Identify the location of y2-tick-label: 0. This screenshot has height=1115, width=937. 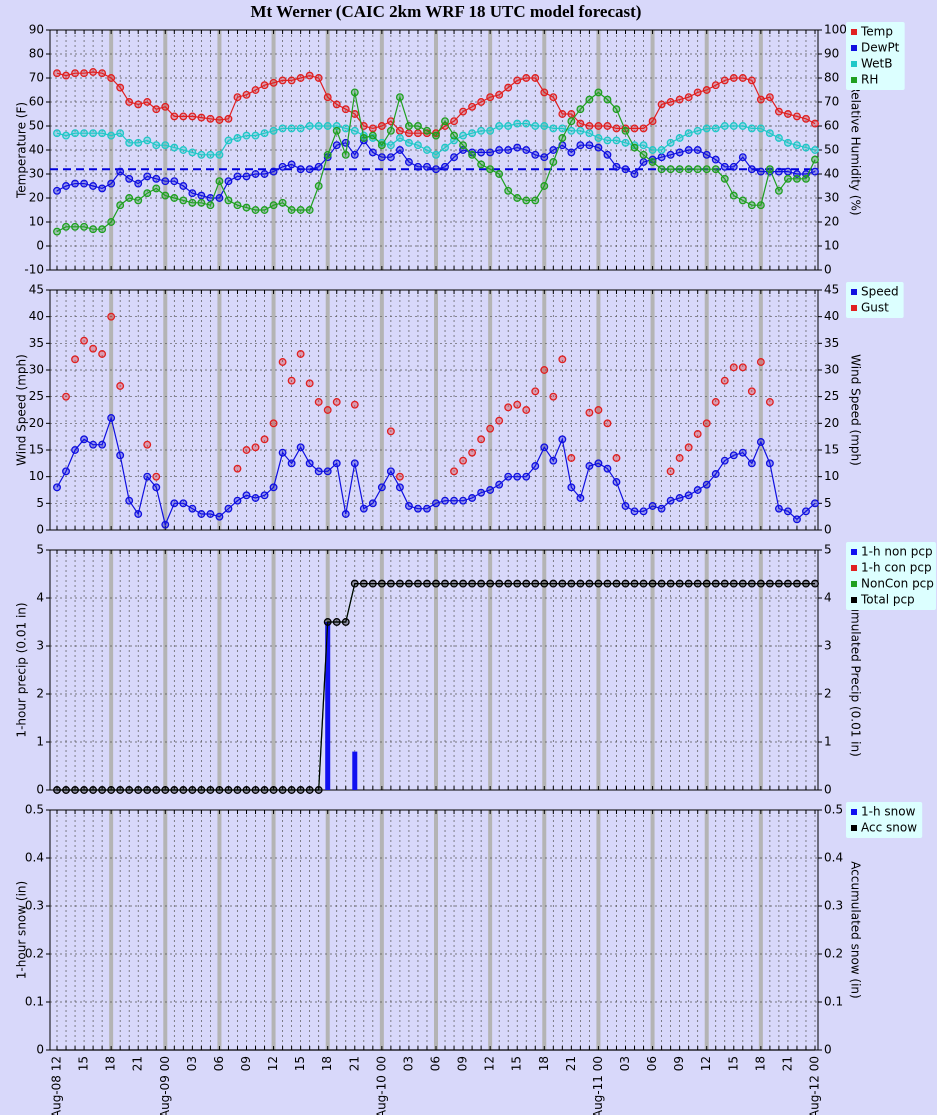
(828, 270).